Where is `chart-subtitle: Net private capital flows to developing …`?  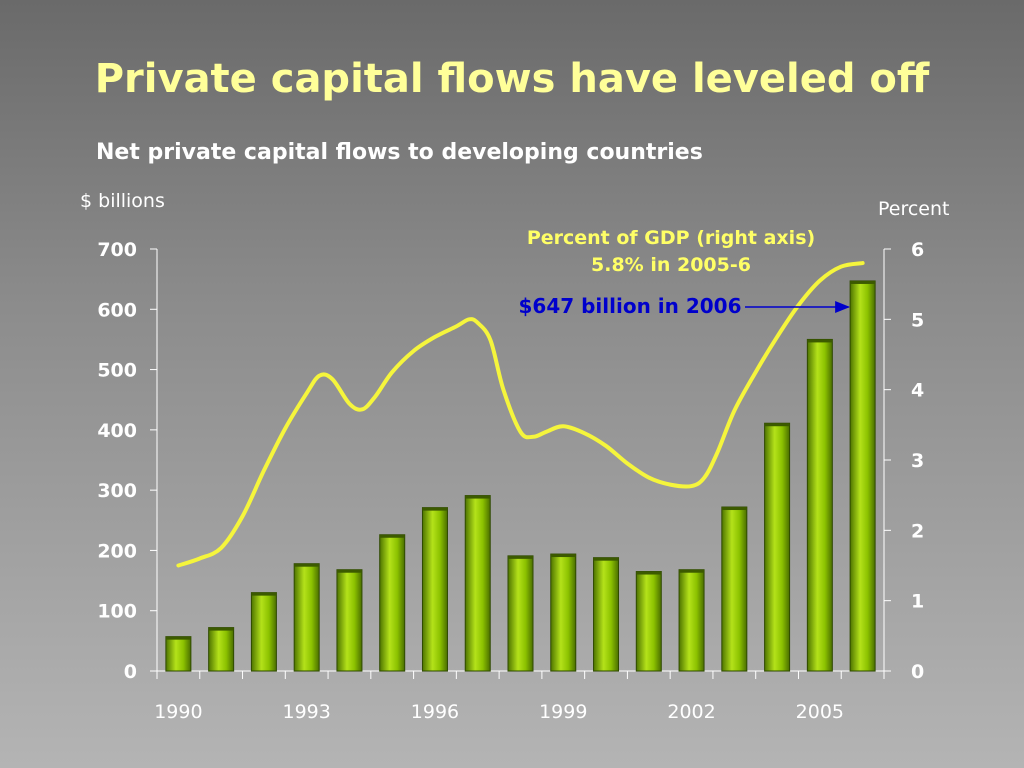
chart-subtitle: Net private capital flows to developing … is located at coordinates (399, 152).